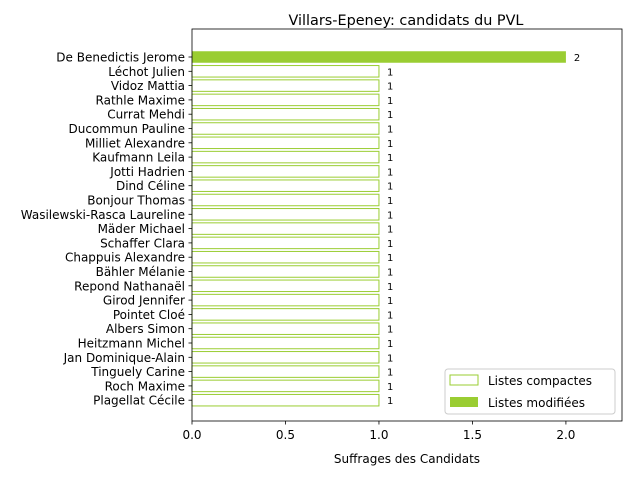 The width and height of the screenshot is (640, 480). Describe the element at coordinates (148, 86) in the screenshot. I see `y-tick-label-vidoz-mattia: Vidoz Mattia` at that location.